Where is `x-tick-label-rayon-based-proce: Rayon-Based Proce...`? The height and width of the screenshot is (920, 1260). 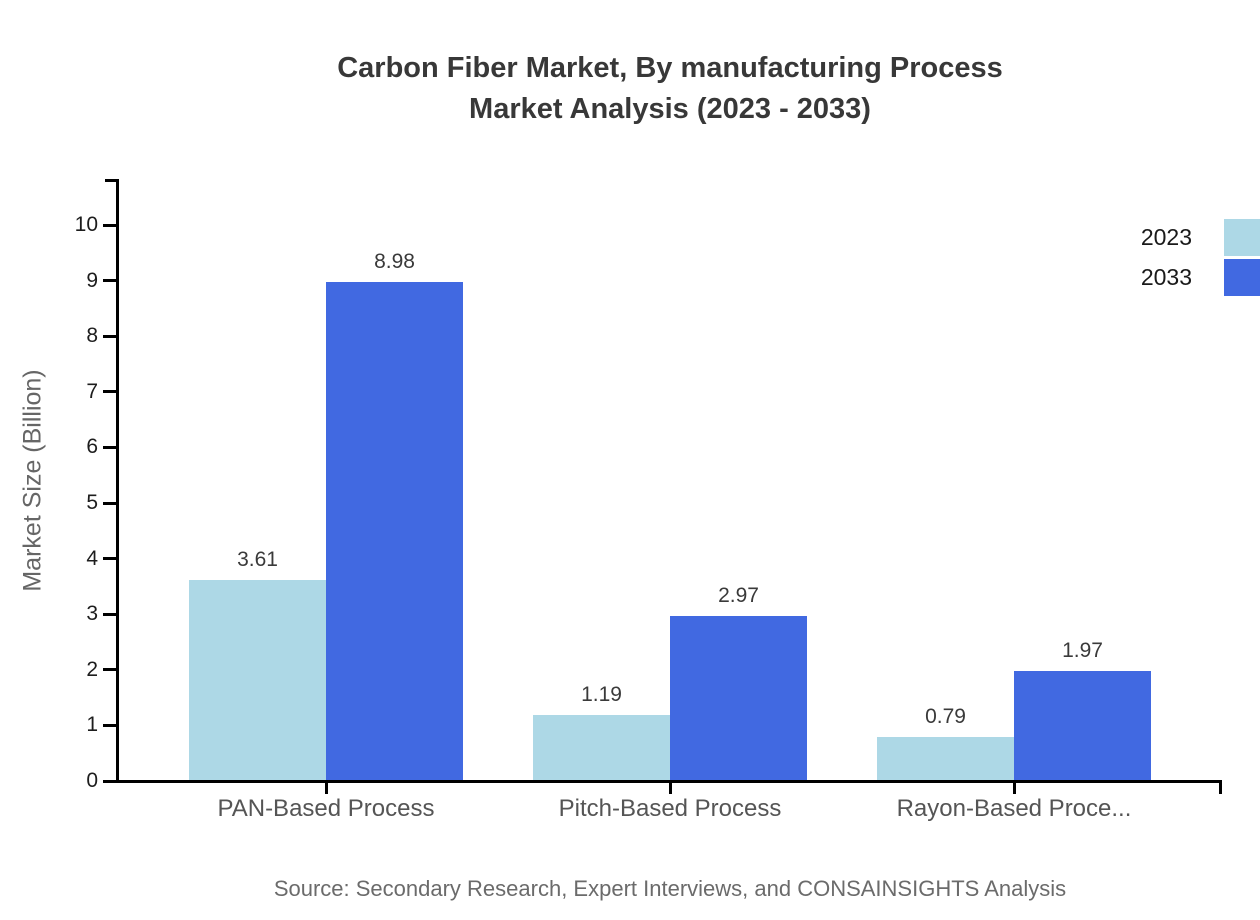
x-tick-label-rayon-based-proce: Rayon-Based Proce... is located at coordinates (1014, 808).